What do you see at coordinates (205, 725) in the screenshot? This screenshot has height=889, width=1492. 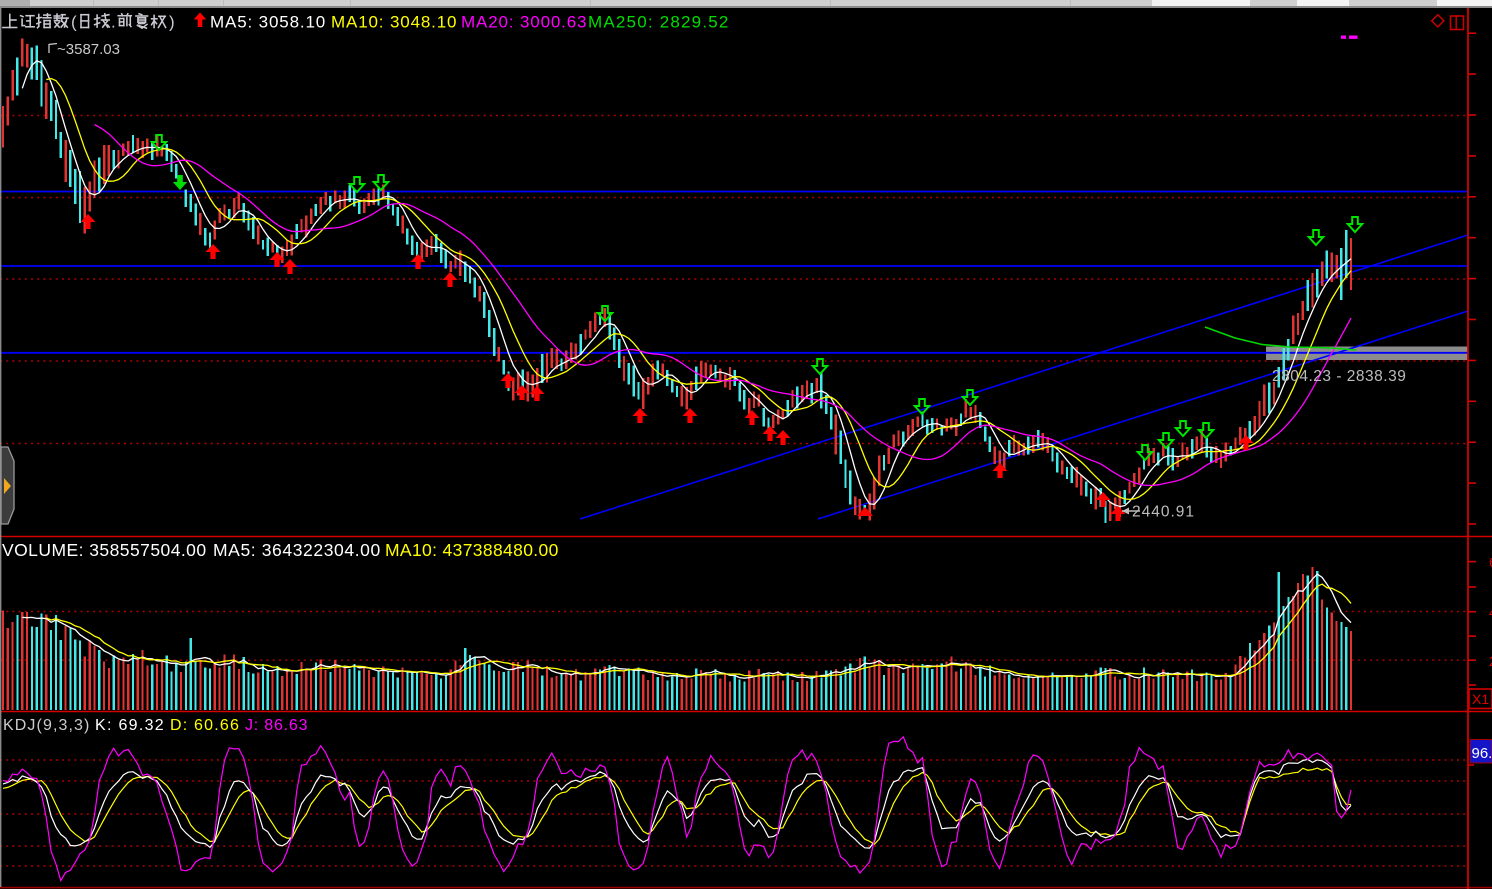 I see `svg-text: D: 60.66` at bounding box center [205, 725].